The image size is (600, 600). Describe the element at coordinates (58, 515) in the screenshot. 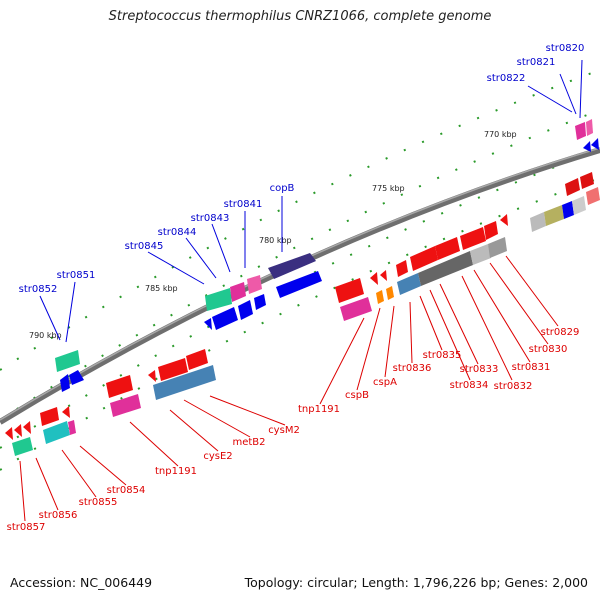

I see `gene-label-str0856: str0856` at that location.